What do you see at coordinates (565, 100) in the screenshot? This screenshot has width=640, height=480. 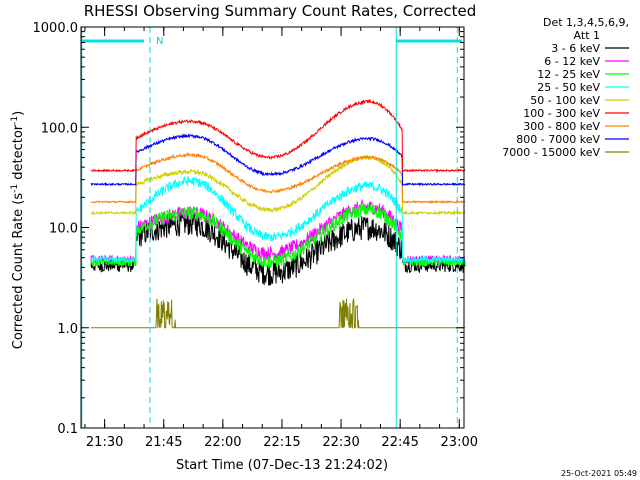 I see `legend-label: 50 - 100 keV` at bounding box center [565, 100].